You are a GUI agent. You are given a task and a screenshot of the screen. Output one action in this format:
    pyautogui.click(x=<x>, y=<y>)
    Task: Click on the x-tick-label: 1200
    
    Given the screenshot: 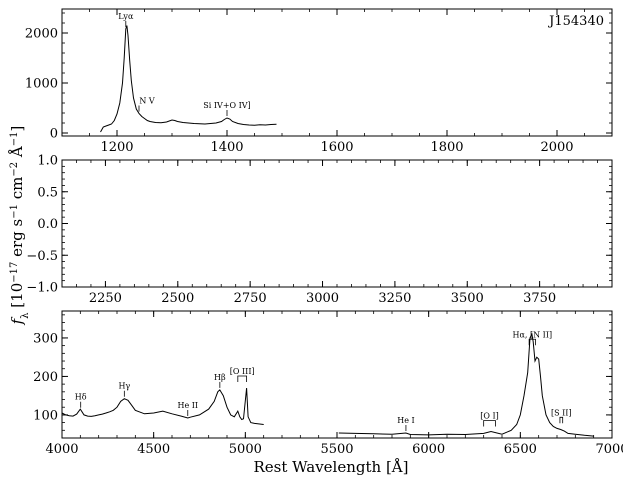 What is the action you would take?
    pyautogui.click(x=116, y=147)
    